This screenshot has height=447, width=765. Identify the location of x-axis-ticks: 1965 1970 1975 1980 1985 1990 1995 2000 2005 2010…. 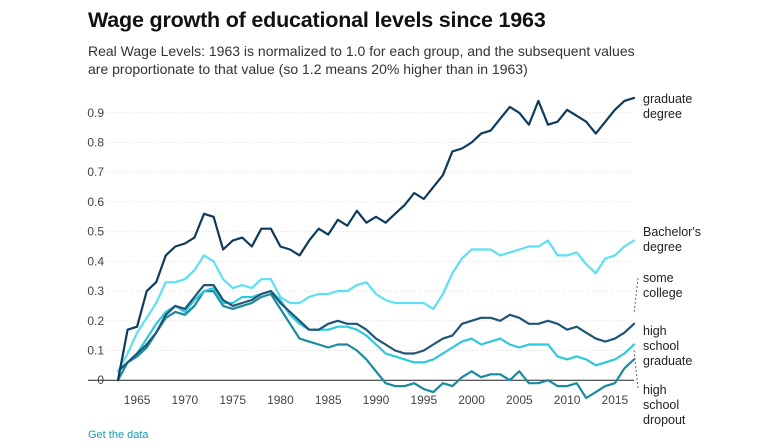
(376, 400).